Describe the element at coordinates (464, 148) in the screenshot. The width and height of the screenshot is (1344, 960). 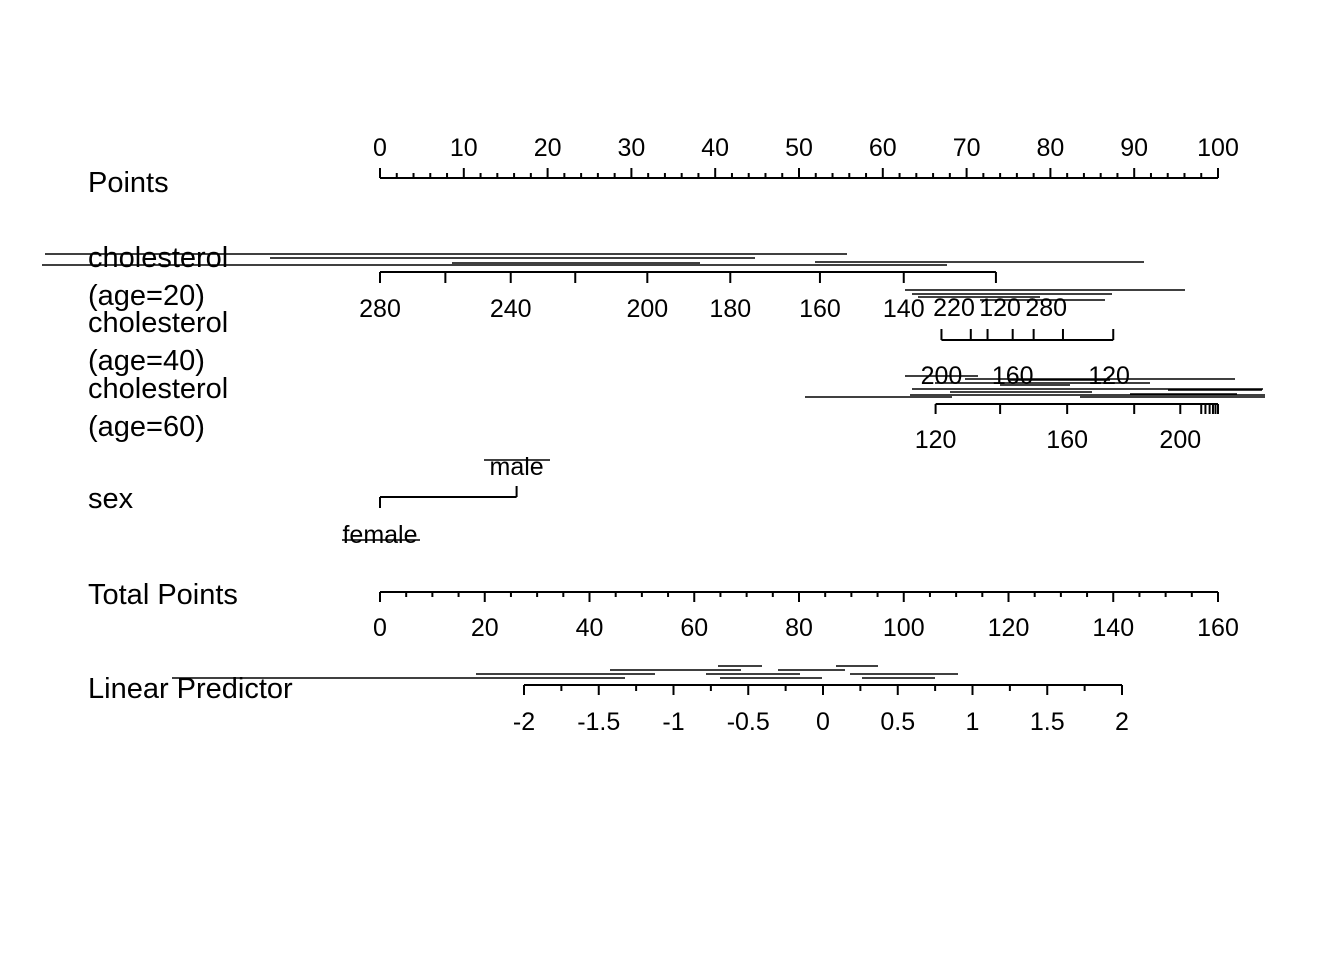
I see `points-tick-label: 10` at that location.